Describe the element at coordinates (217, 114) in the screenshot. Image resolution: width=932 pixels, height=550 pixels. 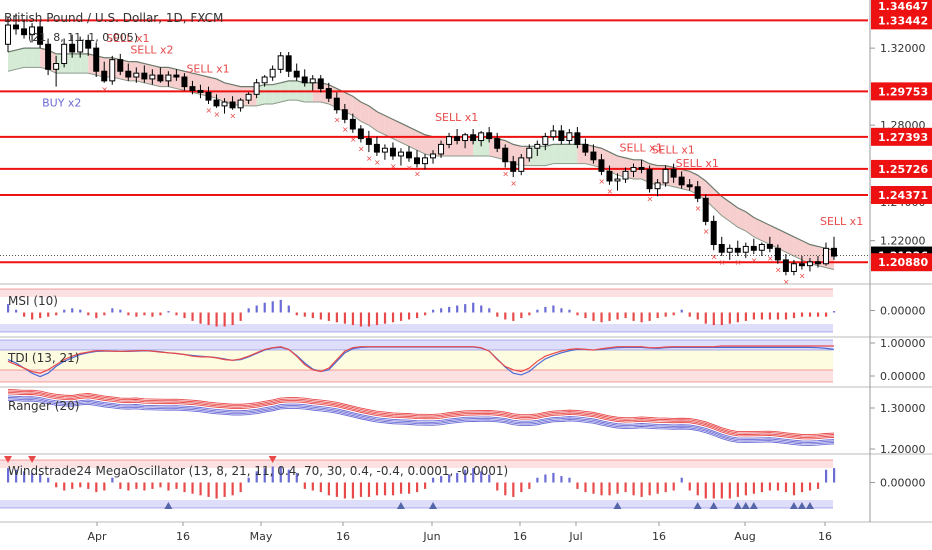
I see `sell-marker-26: ×` at that location.